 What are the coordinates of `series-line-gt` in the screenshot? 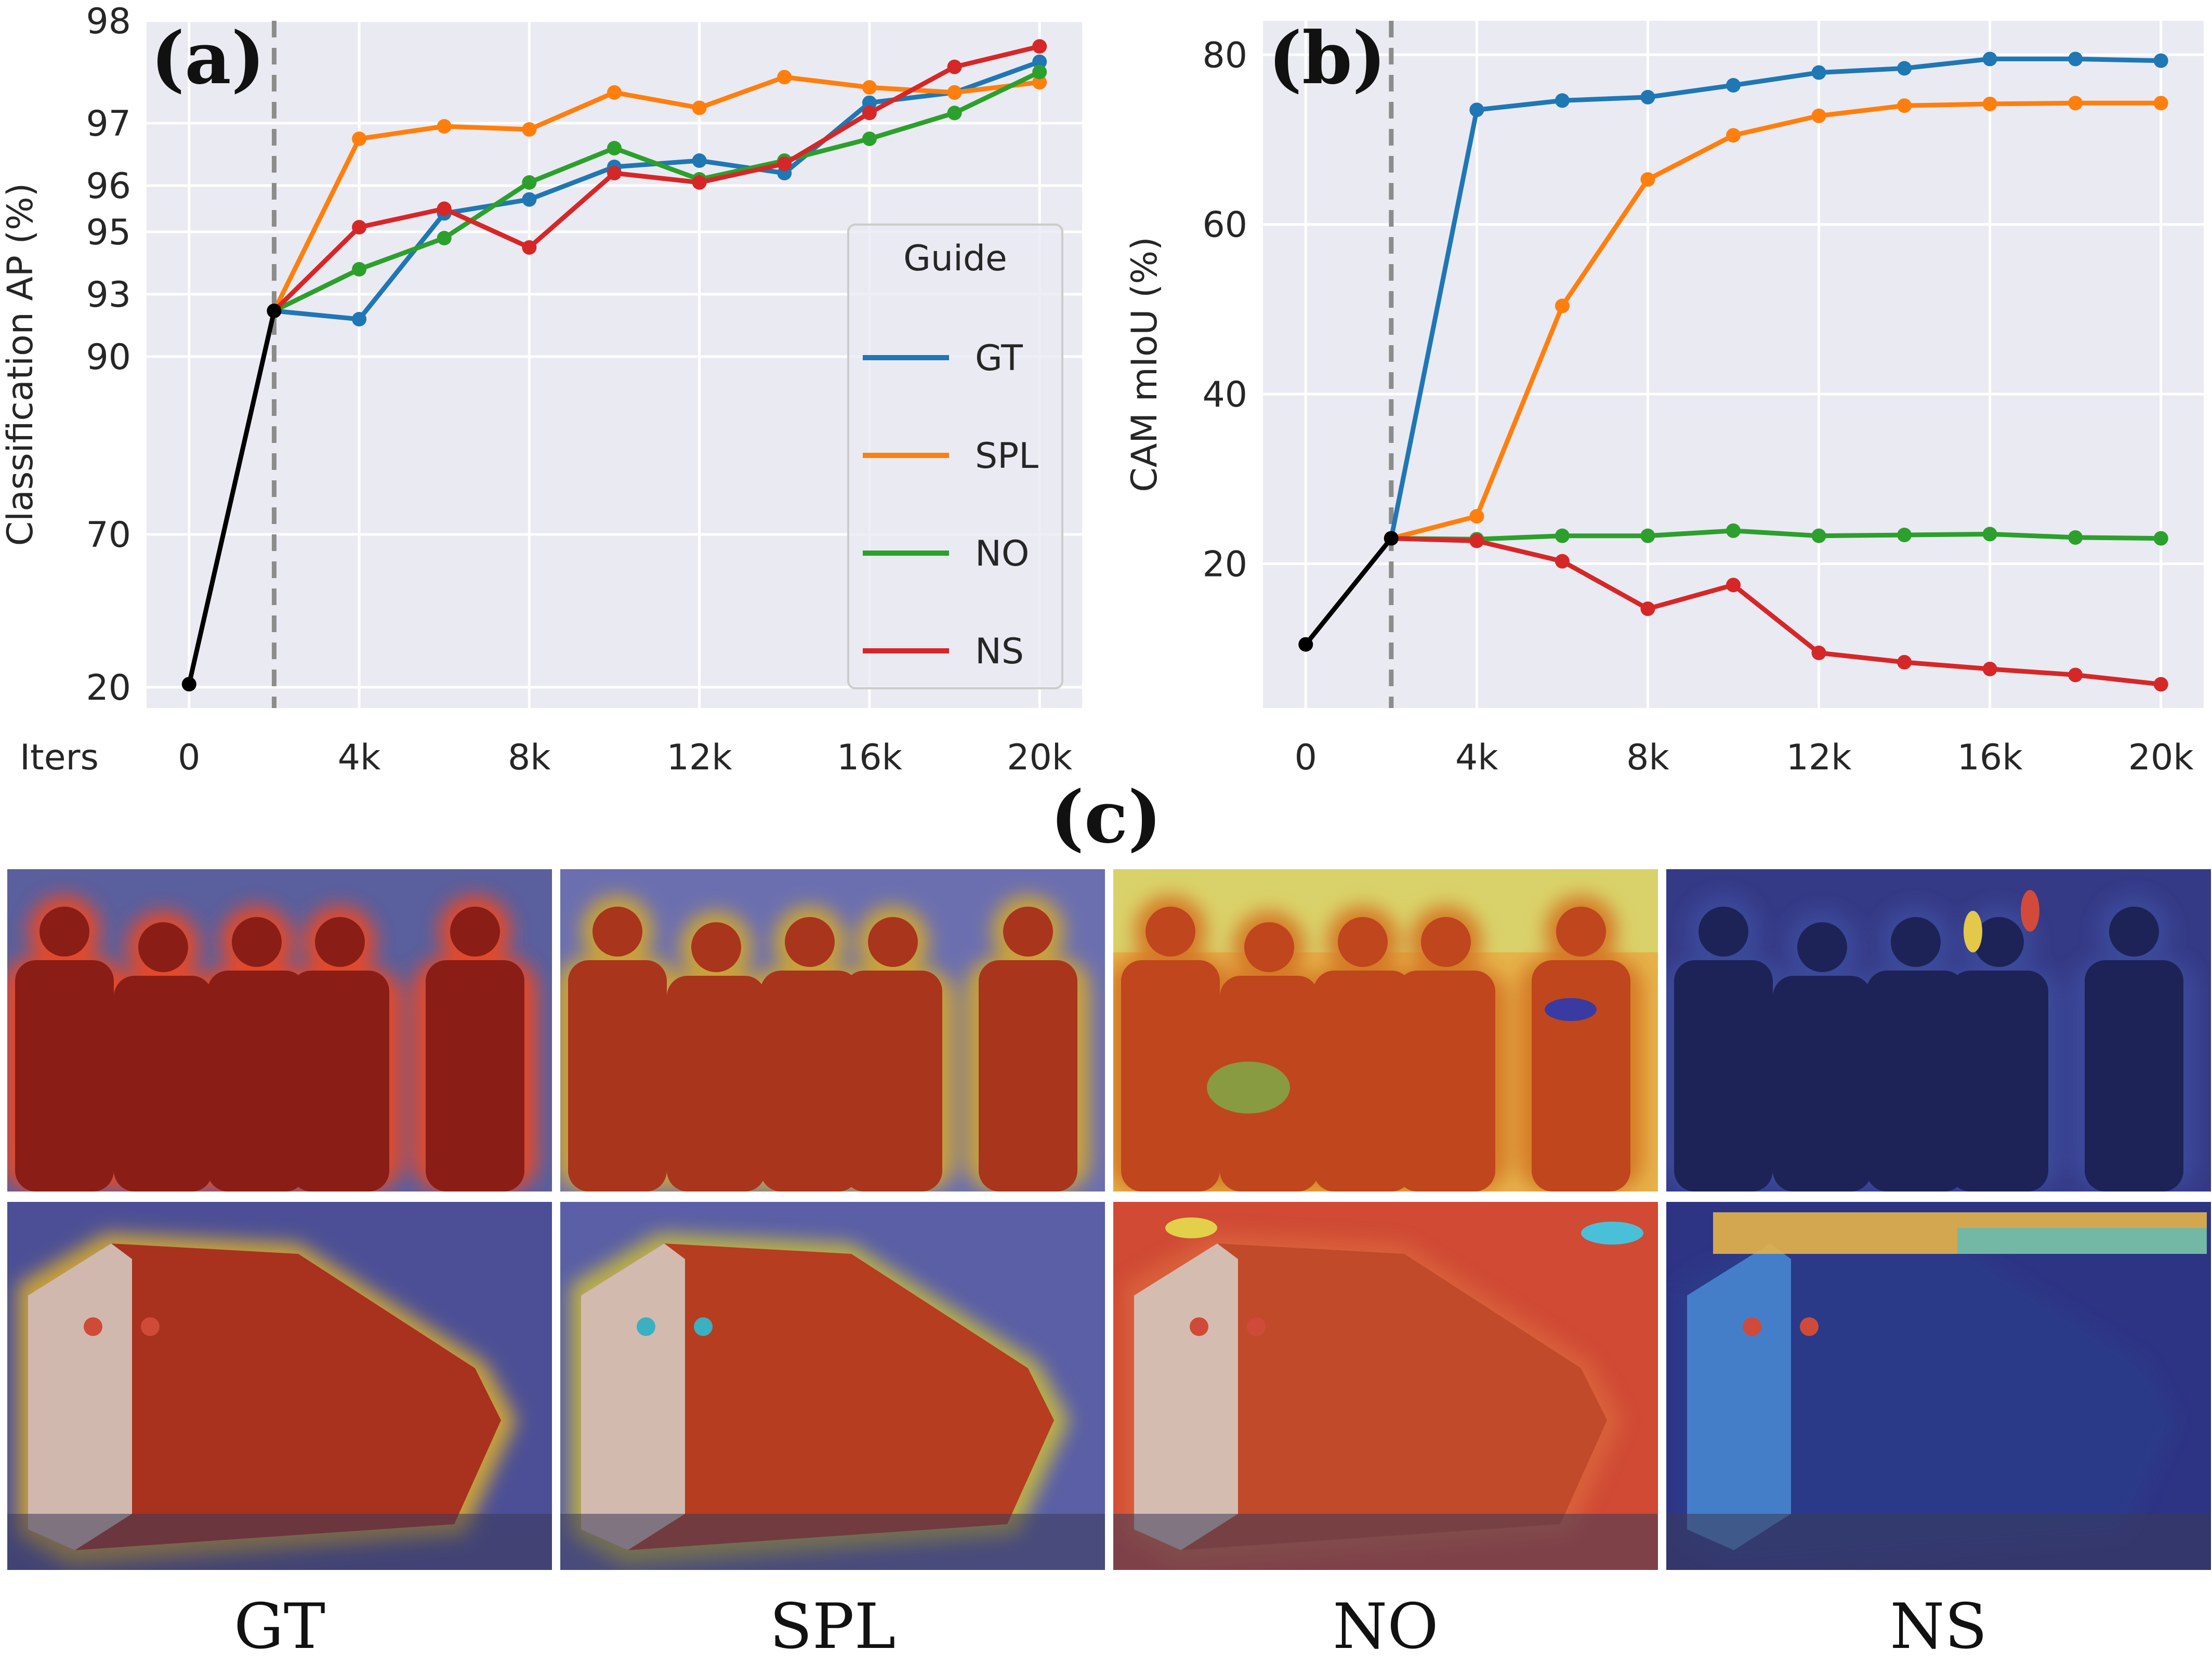 It's located at (1775, 297).